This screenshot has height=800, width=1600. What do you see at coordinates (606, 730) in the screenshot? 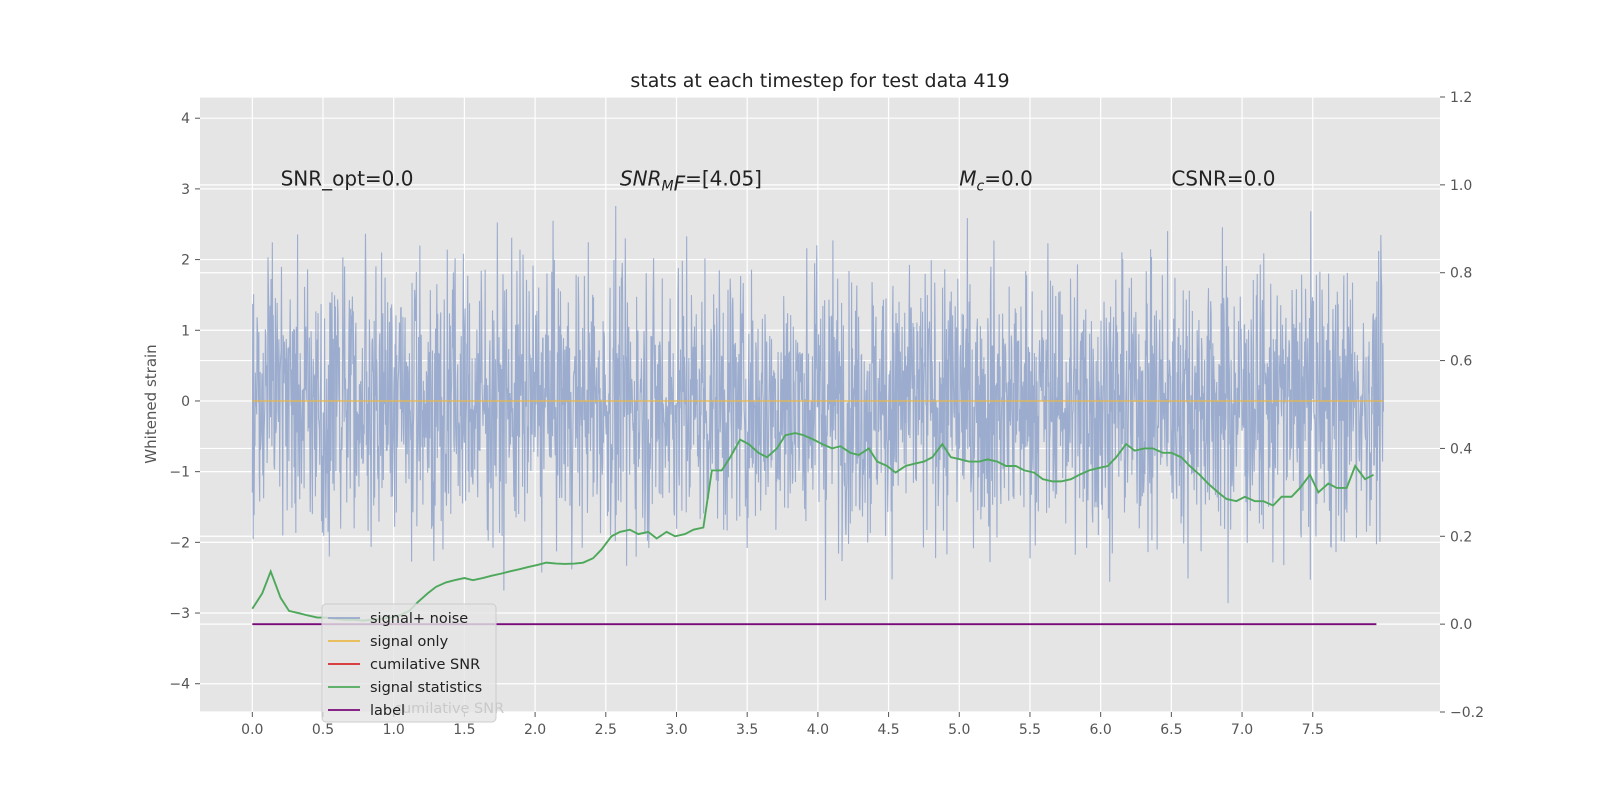
I see `x-tick-label: 2.5` at bounding box center [606, 730].